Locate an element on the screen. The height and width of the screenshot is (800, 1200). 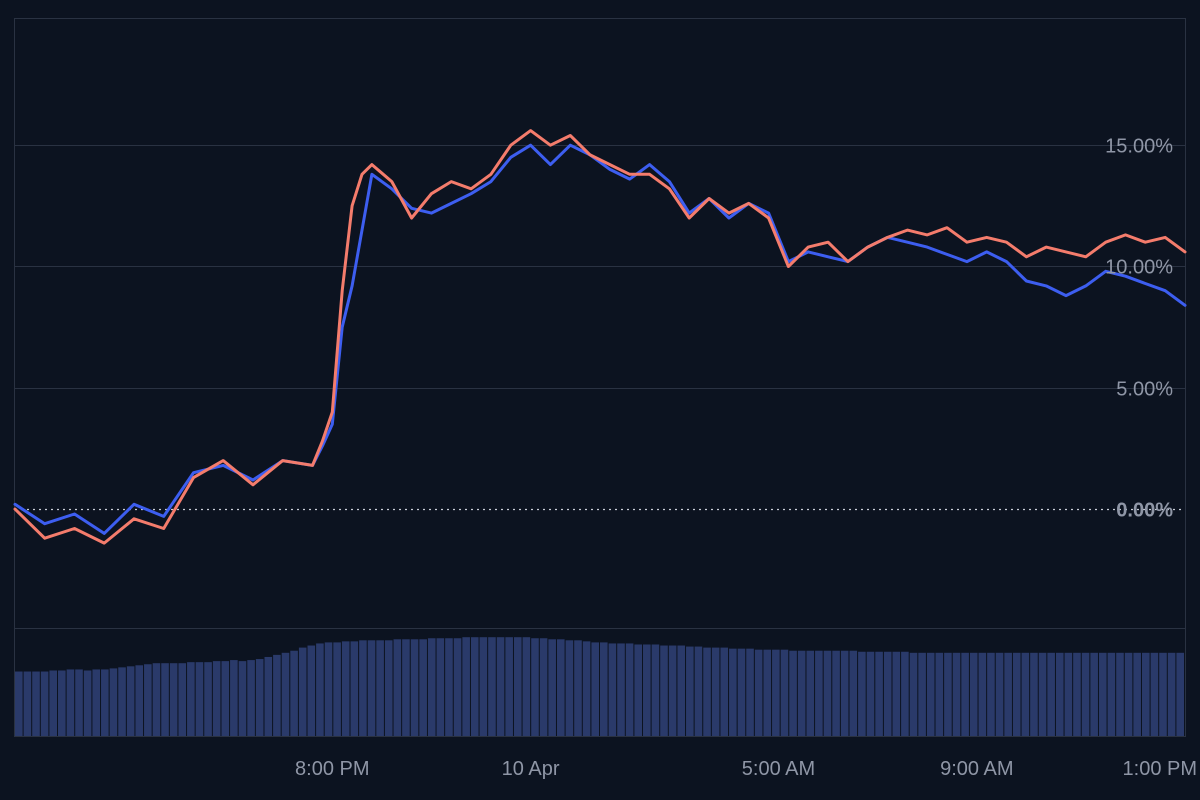
y-tick-label: 10.00% is located at coordinates (1139, 268).